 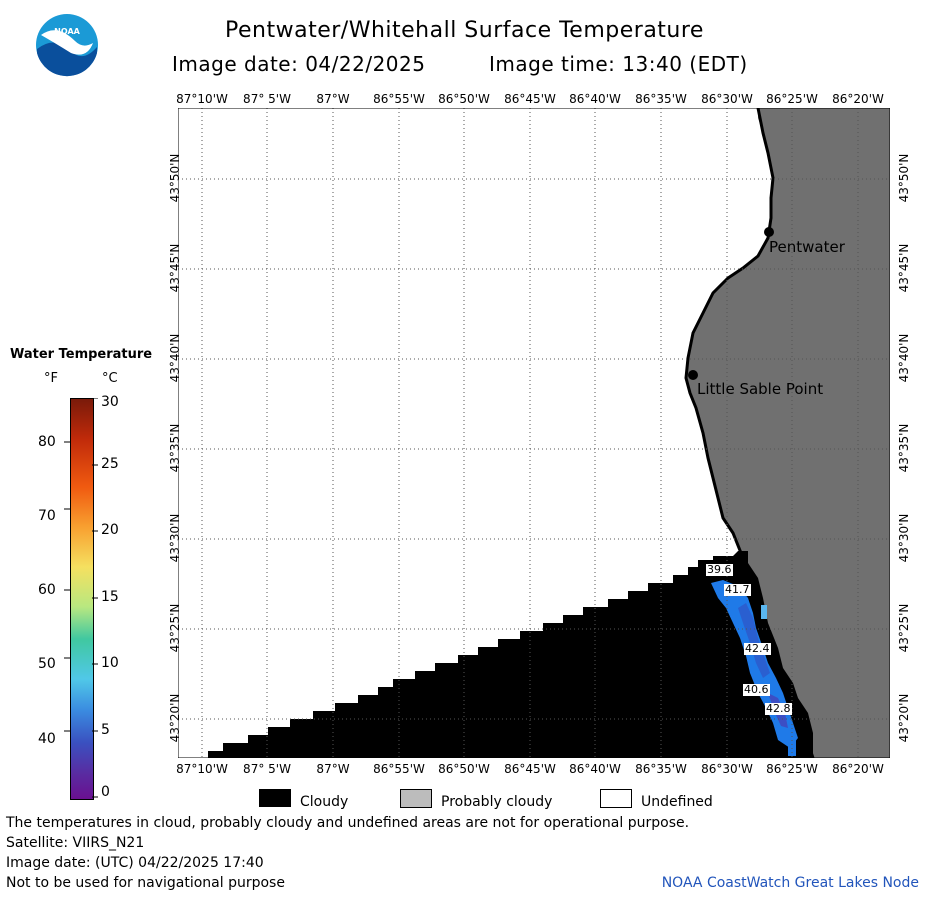 What do you see at coordinates (67, 45) in the screenshot?
I see `noaa-logo: NOAA` at bounding box center [67, 45].